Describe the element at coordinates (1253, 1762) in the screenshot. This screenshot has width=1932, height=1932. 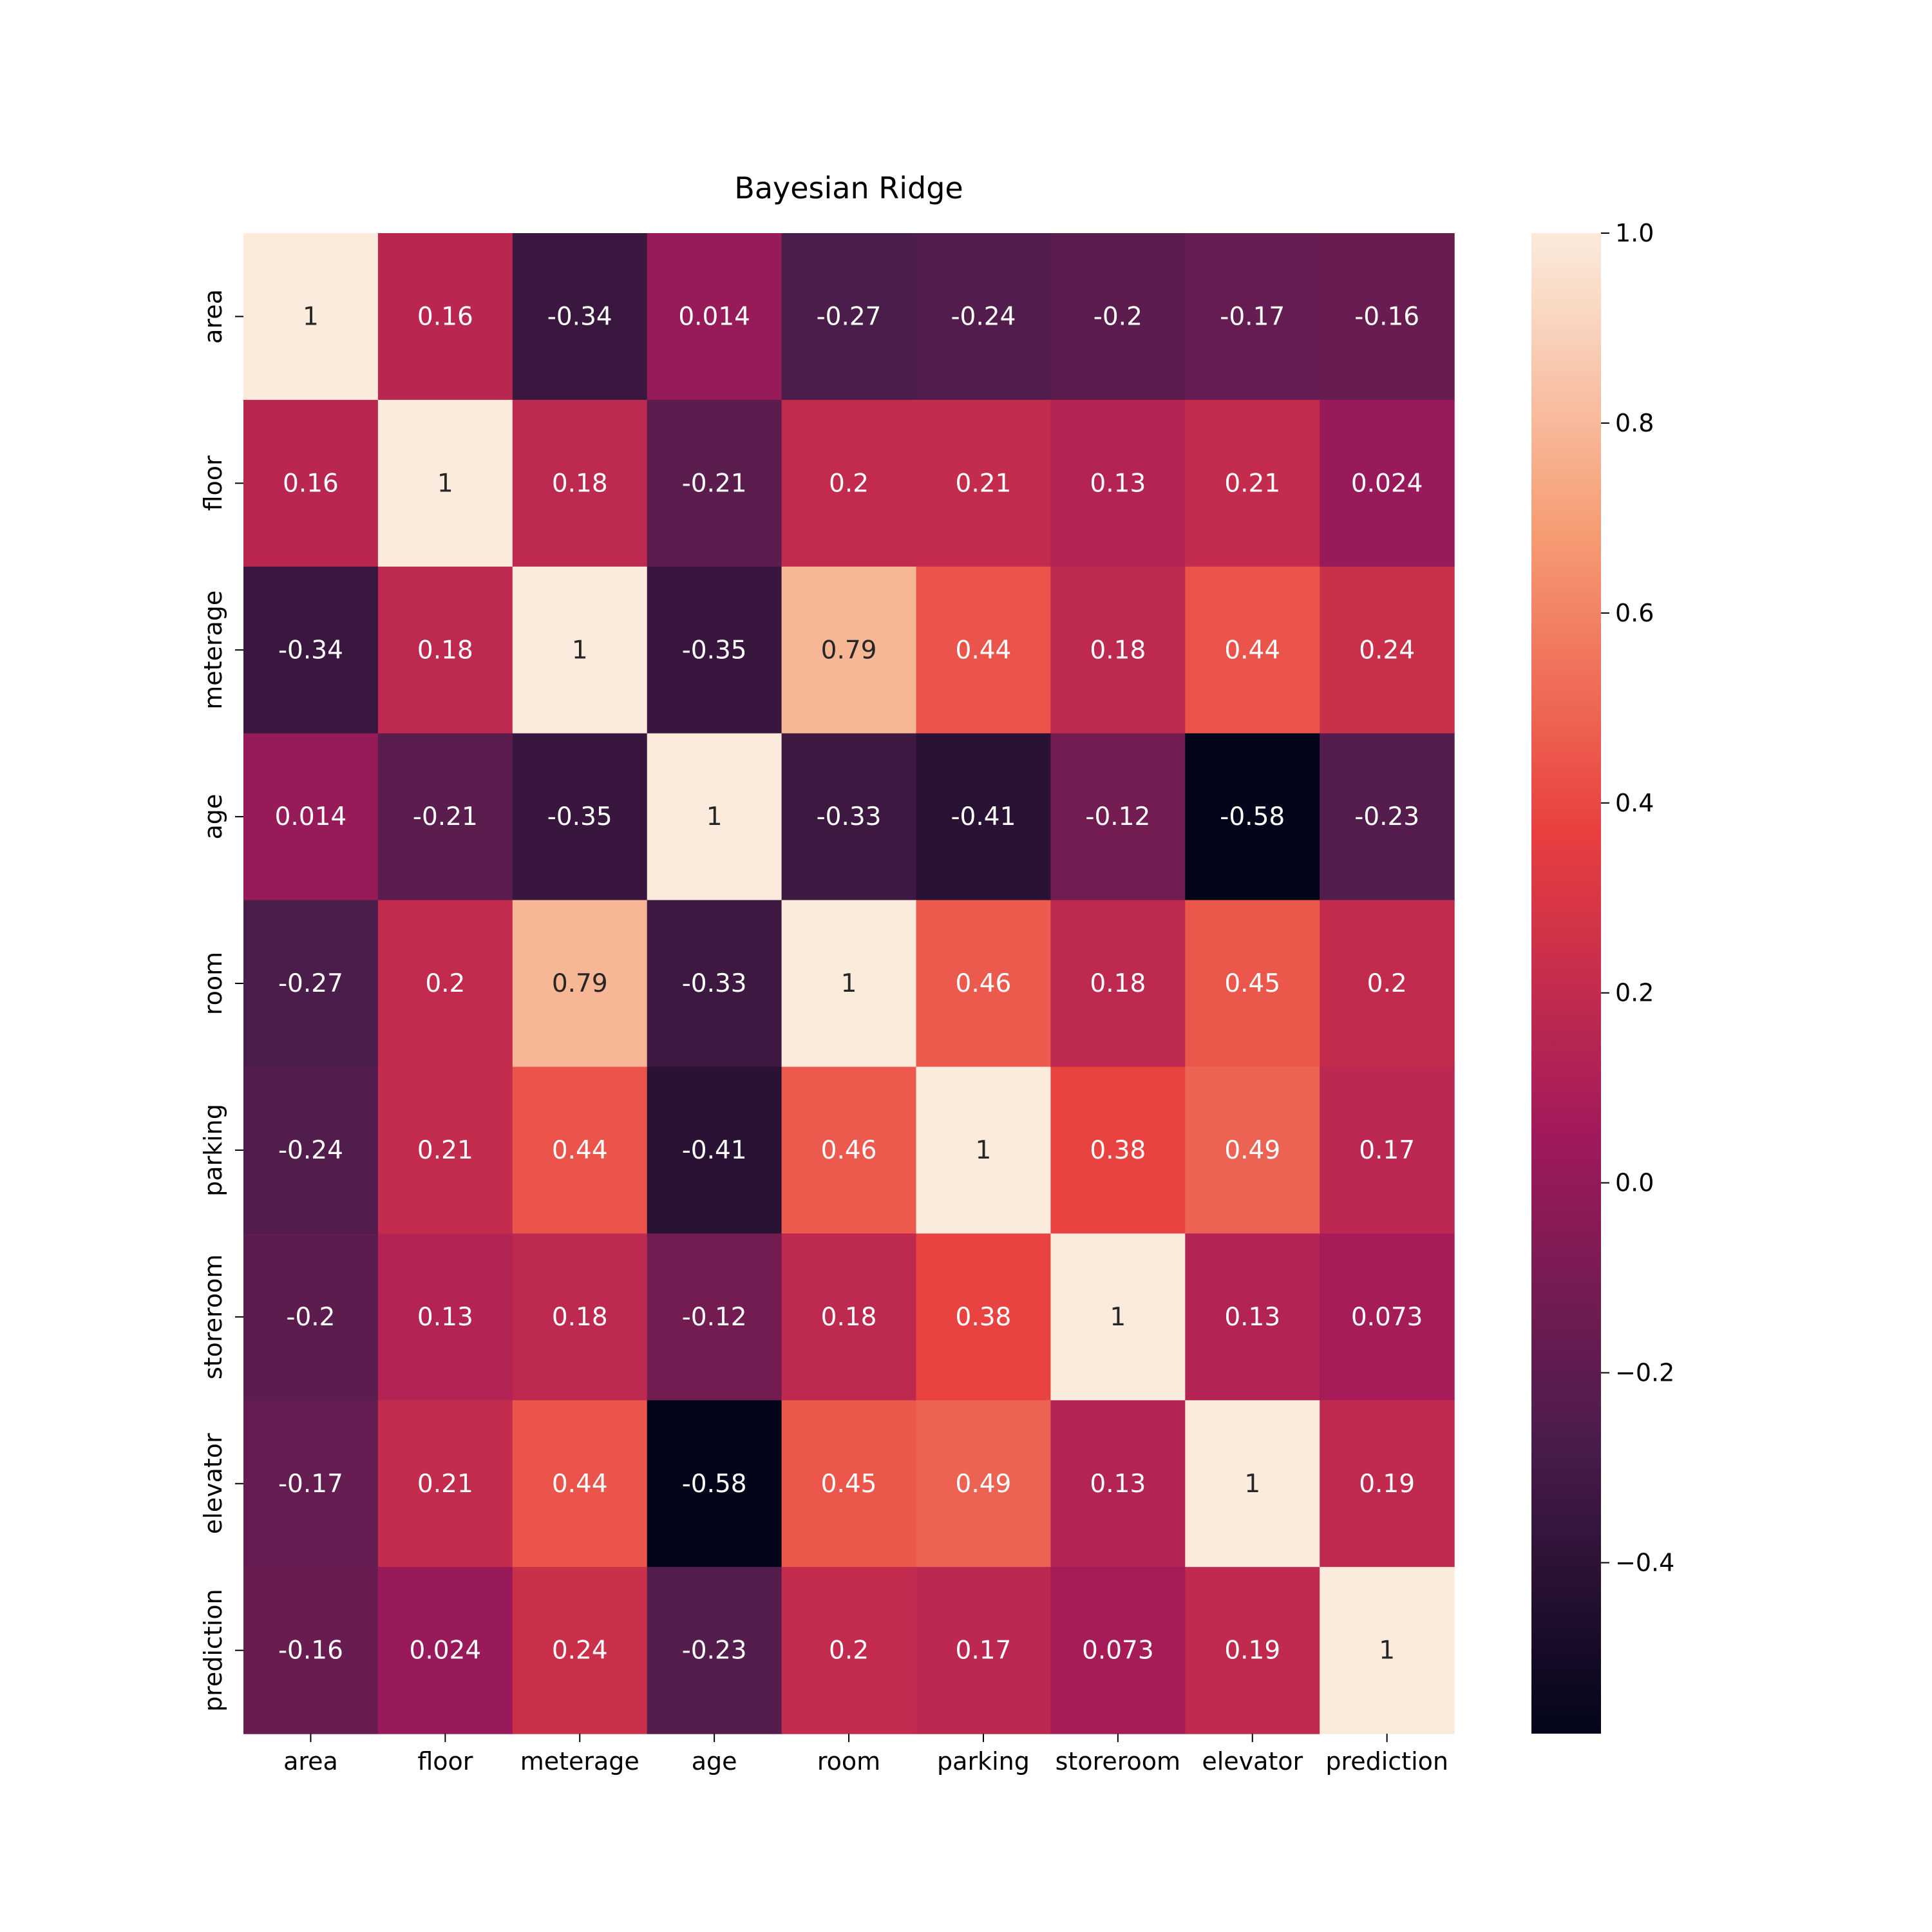
I see `x-tick-label: elevator` at that location.